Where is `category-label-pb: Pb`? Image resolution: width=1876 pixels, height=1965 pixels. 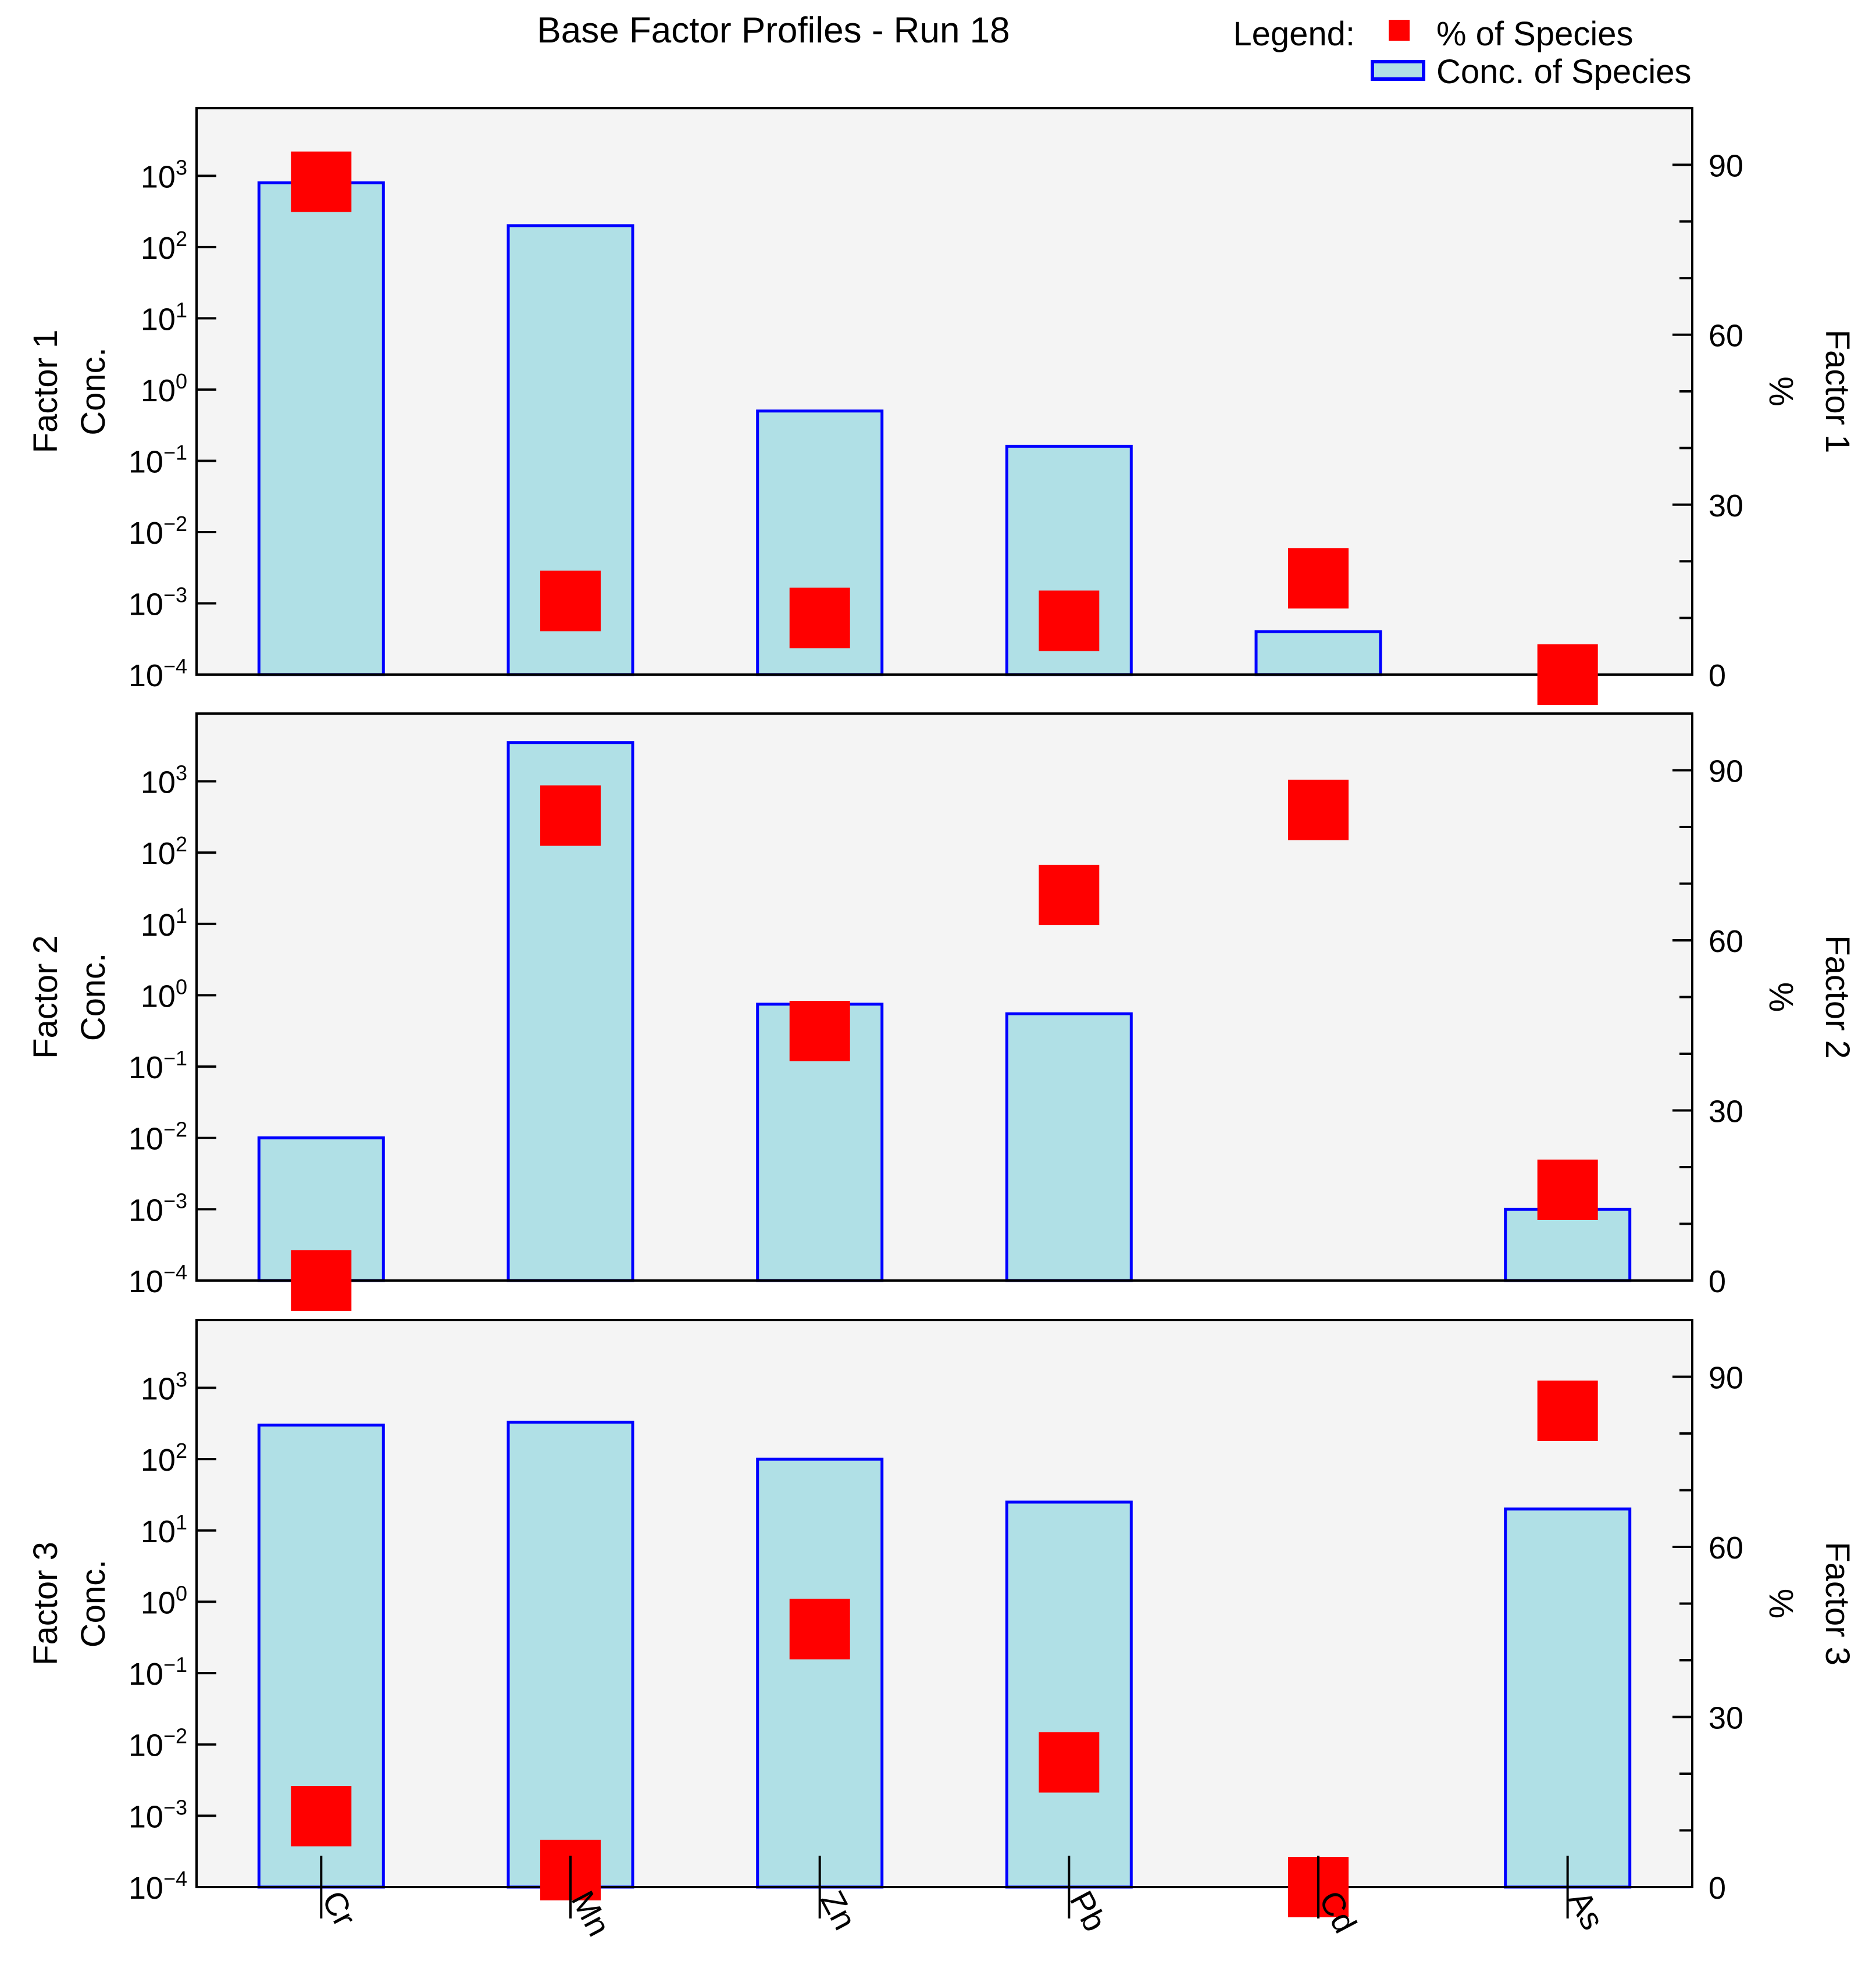
category-label-pb: Pb is located at coordinates (1088, 1911).